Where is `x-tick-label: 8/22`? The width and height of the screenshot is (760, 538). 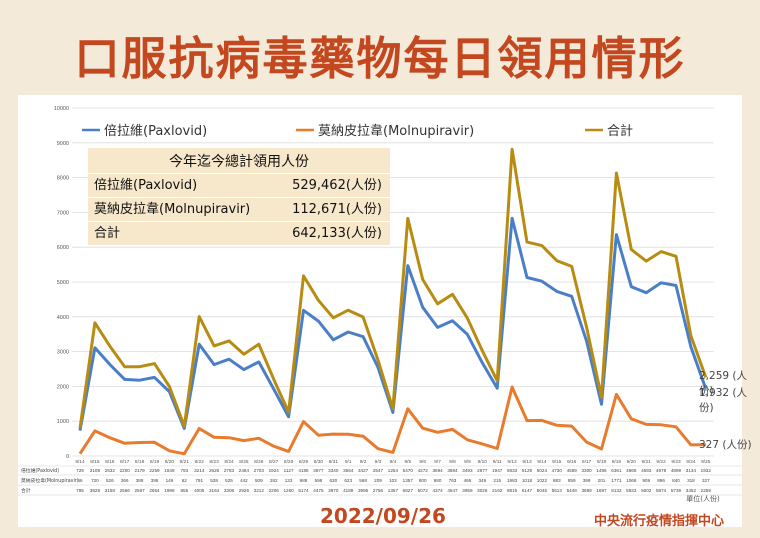
x-tick-label: 8/22 is located at coordinates (200, 462).